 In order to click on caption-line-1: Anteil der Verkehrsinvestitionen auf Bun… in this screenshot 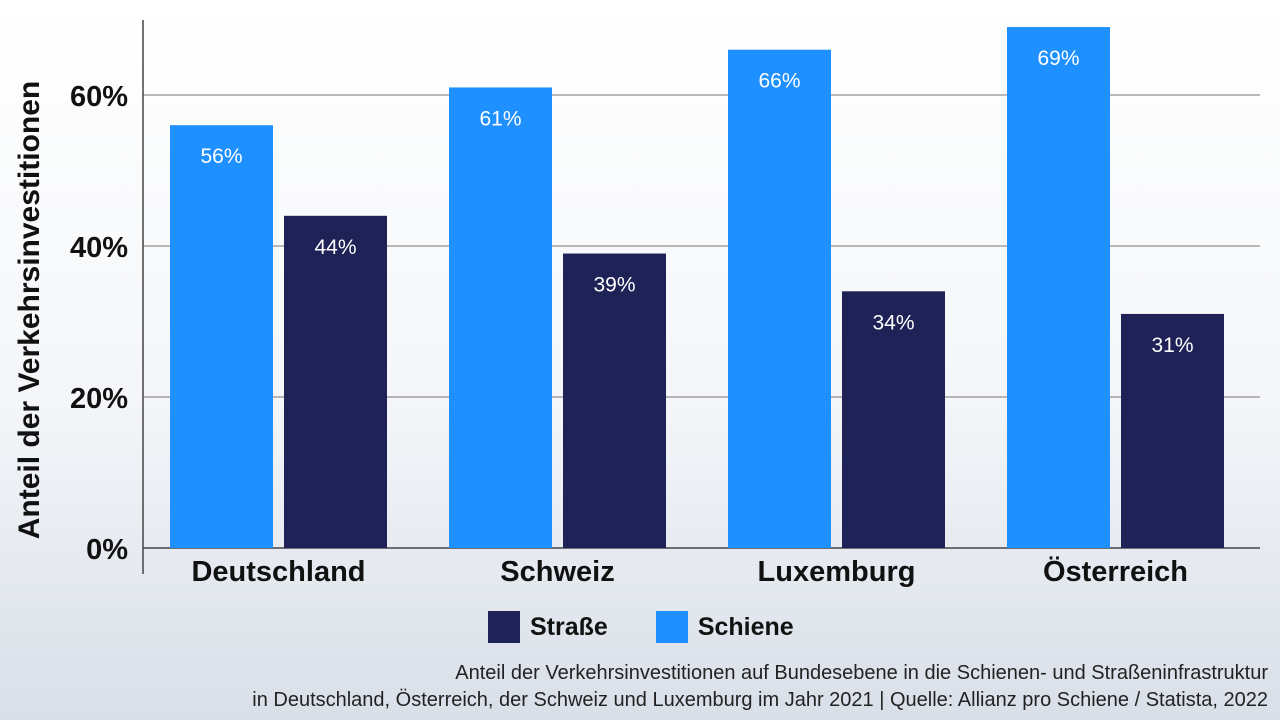, I will do `click(861, 673)`.